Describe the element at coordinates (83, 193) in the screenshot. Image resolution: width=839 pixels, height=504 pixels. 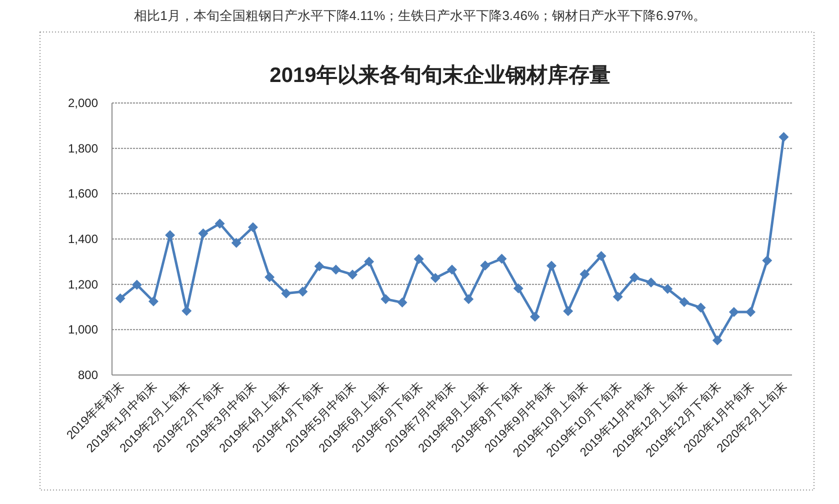
I see `y-tick-label: 1,600` at that location.